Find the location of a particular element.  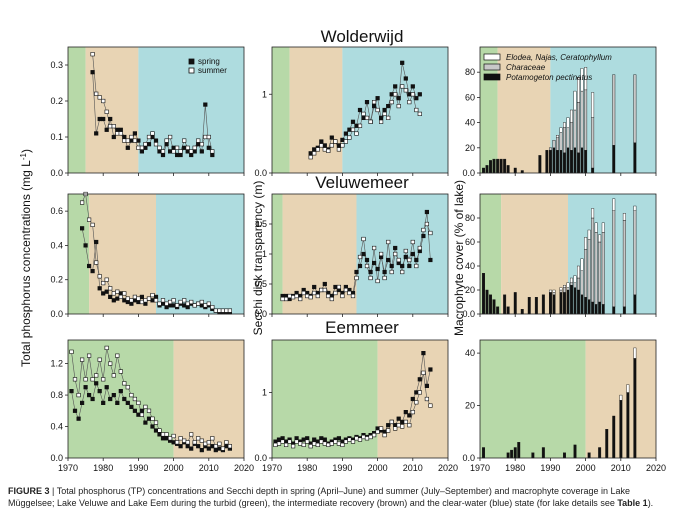

point-summer-1991 is located at coordinates (346, 290).